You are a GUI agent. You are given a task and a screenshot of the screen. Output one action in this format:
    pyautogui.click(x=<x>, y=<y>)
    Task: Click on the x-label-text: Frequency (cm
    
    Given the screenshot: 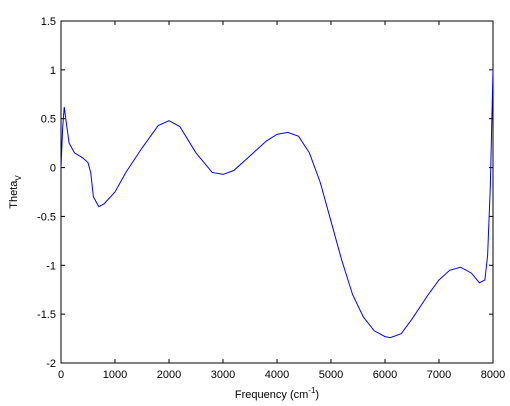 What is the action you would take?
    pyautogui.click(x=271, y=395)
    